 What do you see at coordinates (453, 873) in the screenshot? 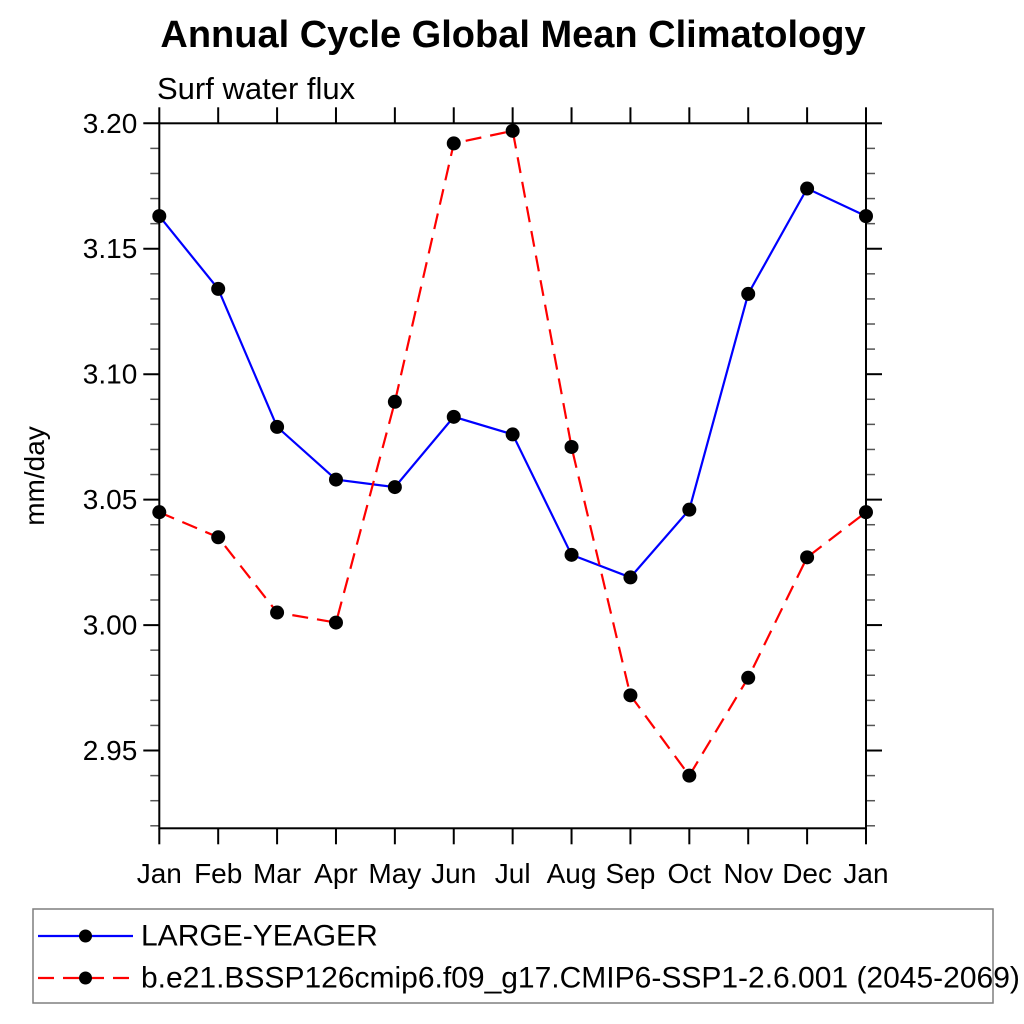
I see `x-tick-label: Jun` at bounding box center [453, 873].